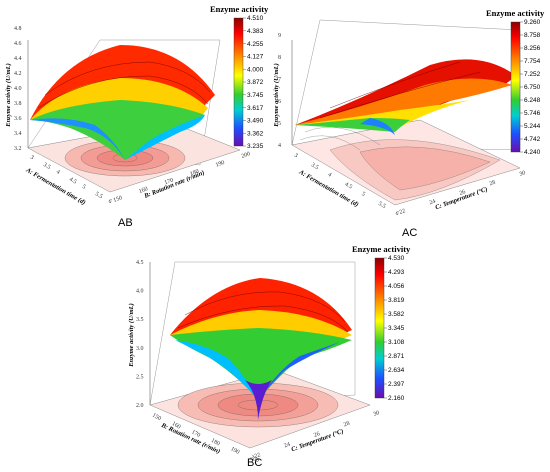 This screenshot has height=472, width=550. I want to click on colorbar-tick-ac: 8.758, so click(532, 35).